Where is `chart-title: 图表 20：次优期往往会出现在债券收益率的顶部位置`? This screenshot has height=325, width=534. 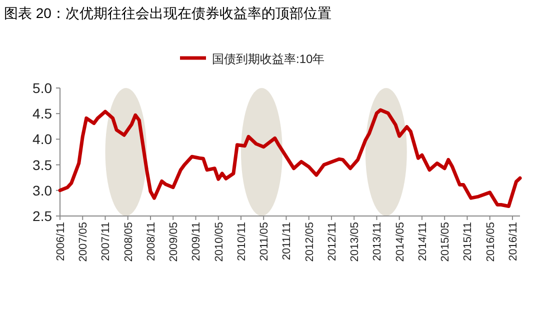 chart-title: 图表 20：次优期往往会出现在债券收益率的顶部位置 is located at coordinates (168, 13).